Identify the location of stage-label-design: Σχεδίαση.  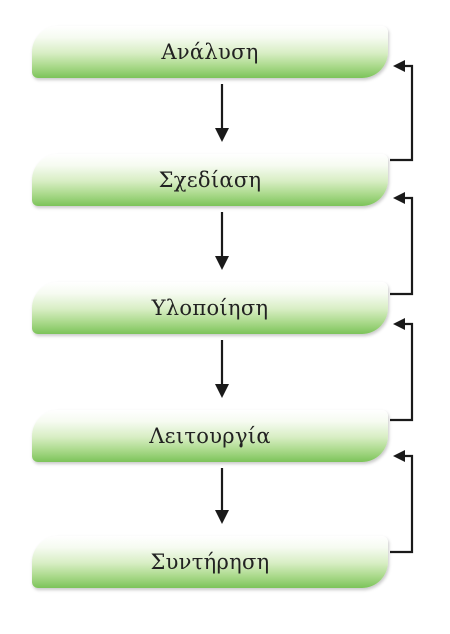
(210, 180).